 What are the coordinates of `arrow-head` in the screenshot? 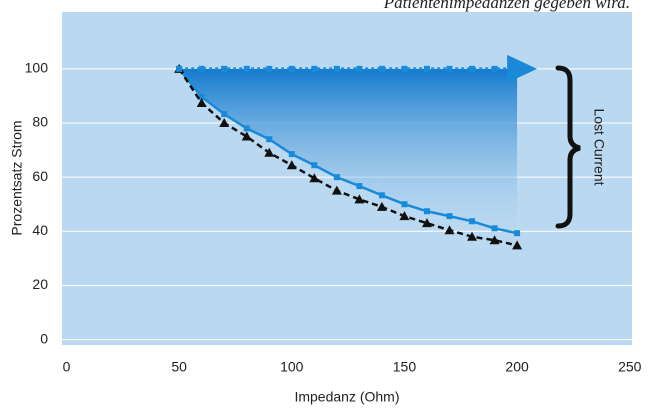 It's located at (522, 68).